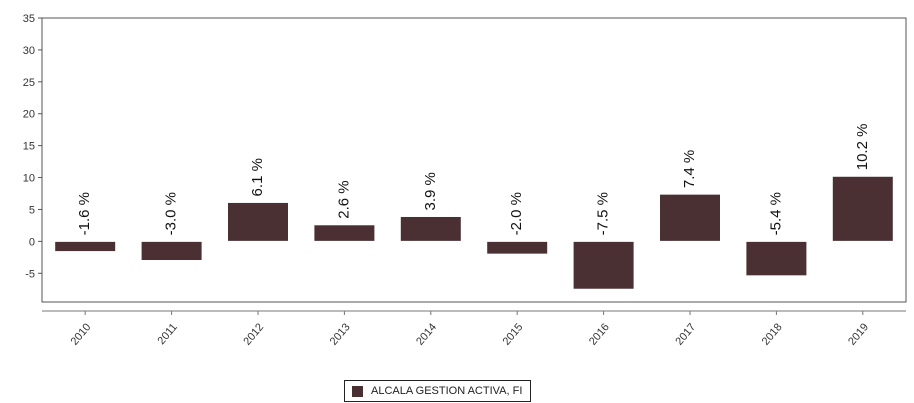  What do you see at coordinates (690, 217) in the screenshot?
I see `bar-2017` at bounding box center [690, 217].